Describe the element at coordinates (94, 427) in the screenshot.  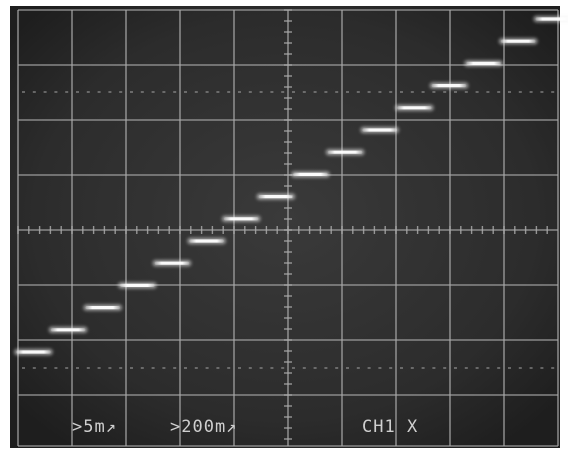
I see `ch1-scale-readout: >5m↗` at that location.